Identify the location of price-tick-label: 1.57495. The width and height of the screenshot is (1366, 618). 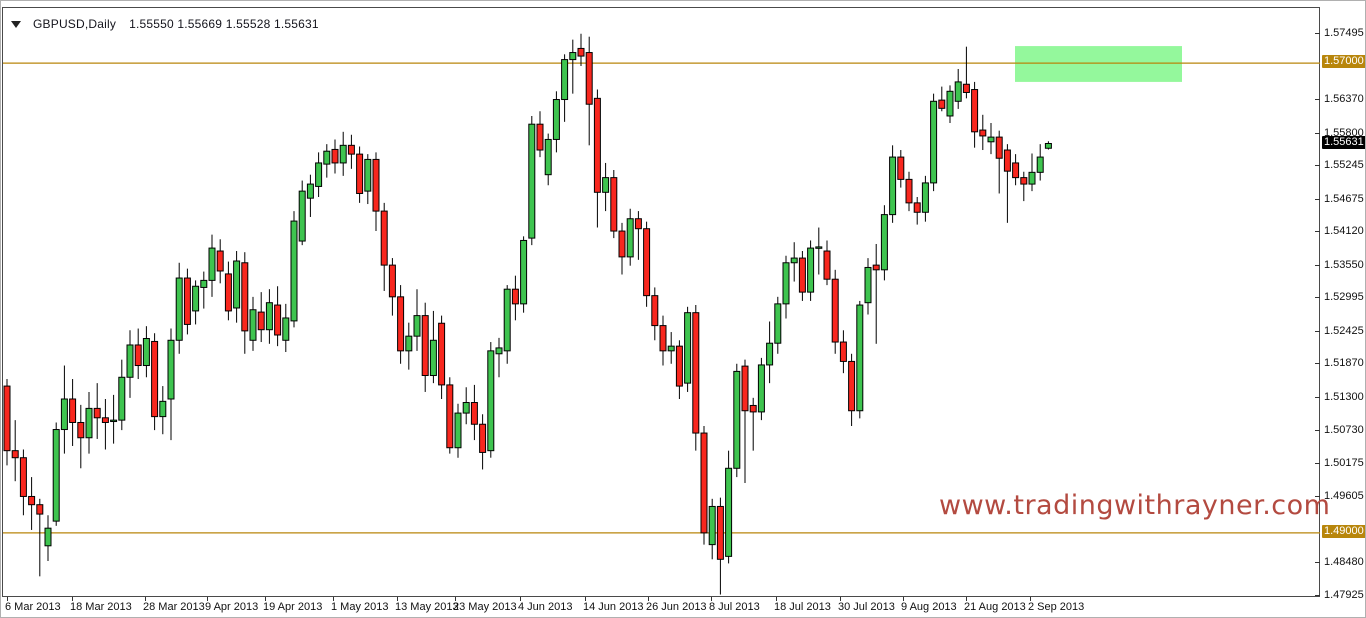
(1344, 33).